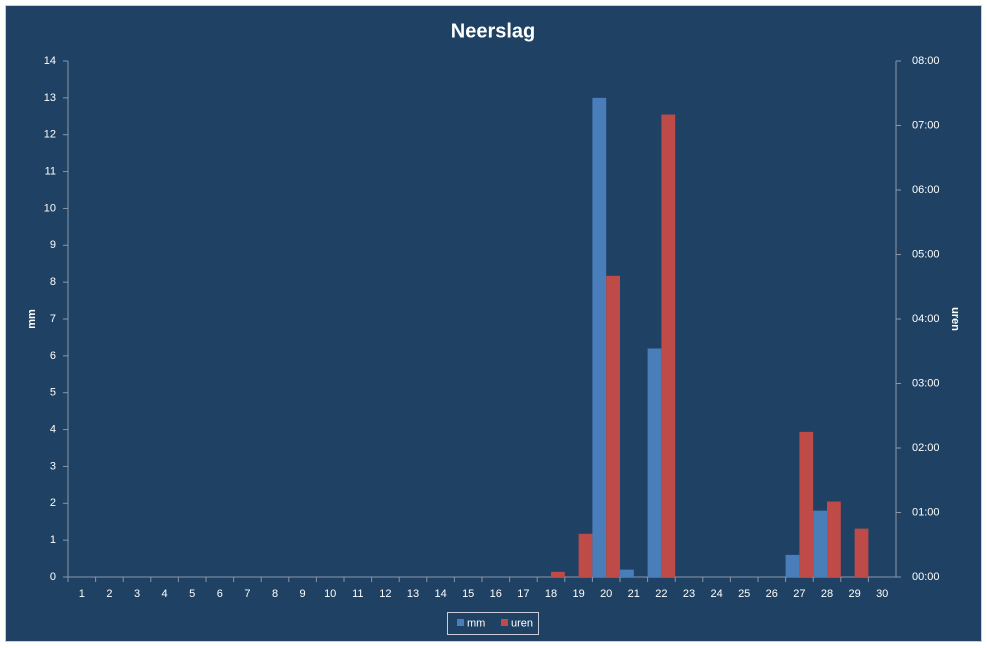 The height and width of the screenshot is (648, 987). Describe the element at coordinates (220, 594) in the screenshot. I see `x-tick-label: 6` at that location.